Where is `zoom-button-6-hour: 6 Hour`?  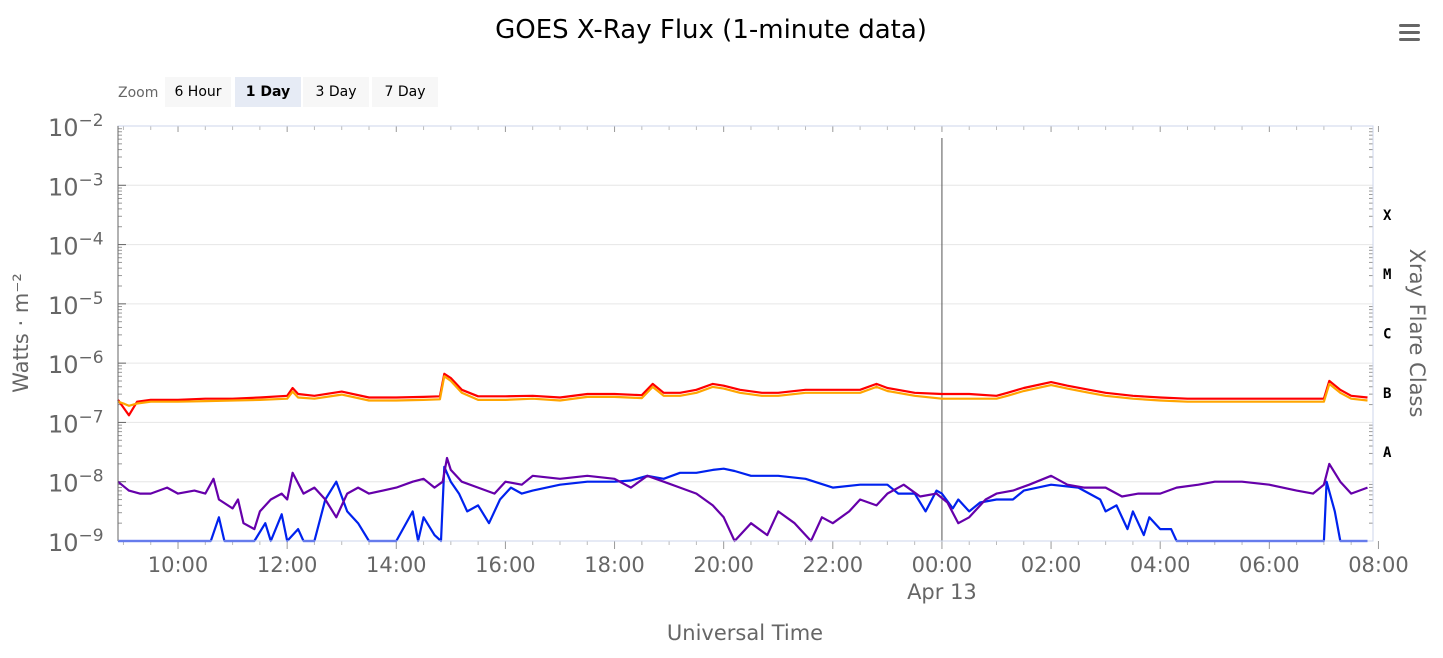 zoom-button-6-hour: 6 Hour is located at coordinates (198, 92).